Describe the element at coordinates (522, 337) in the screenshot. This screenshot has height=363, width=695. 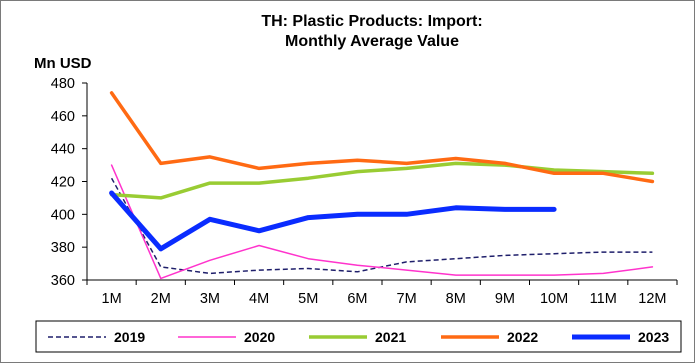
I see `legend-label-2022: 2022` at that location.